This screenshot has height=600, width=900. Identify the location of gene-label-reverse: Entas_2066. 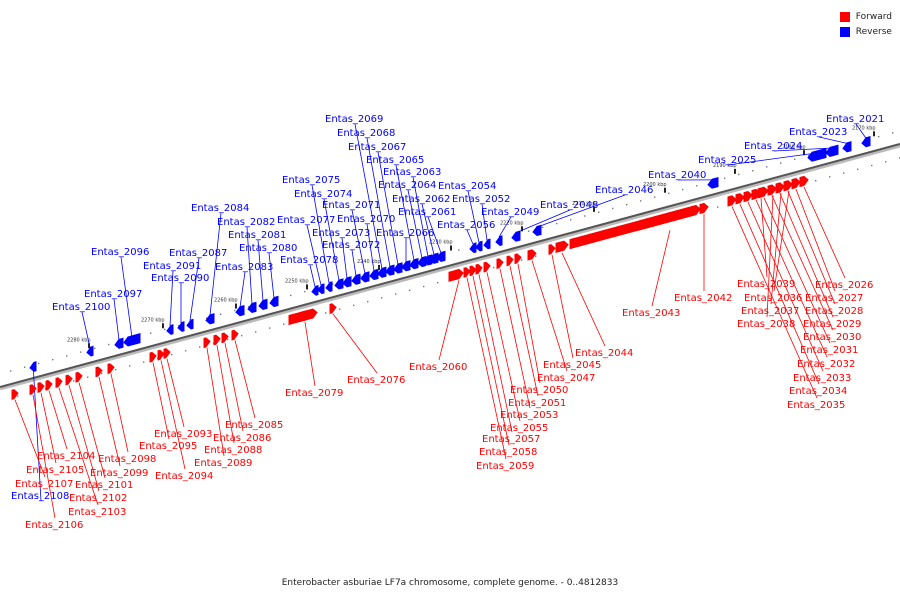
(405, 233).